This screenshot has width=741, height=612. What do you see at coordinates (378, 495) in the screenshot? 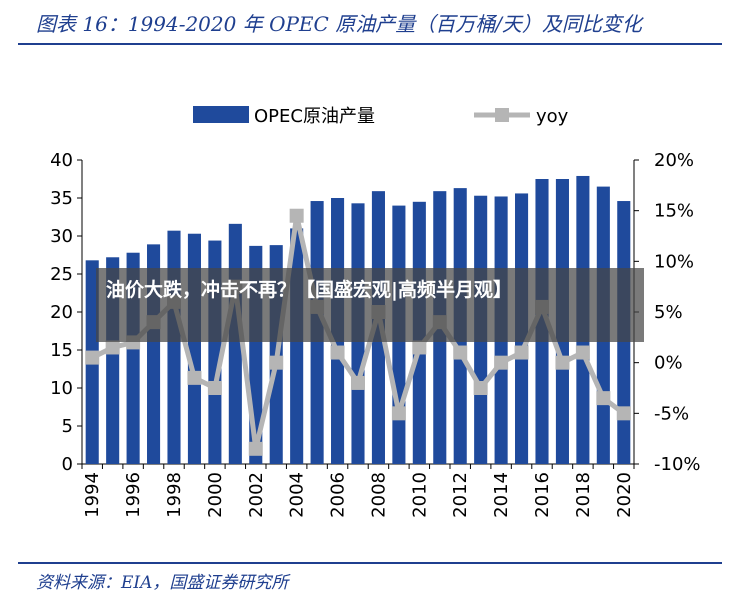
I see `x-tick-label: 2008` at bounding box center [378, 495].